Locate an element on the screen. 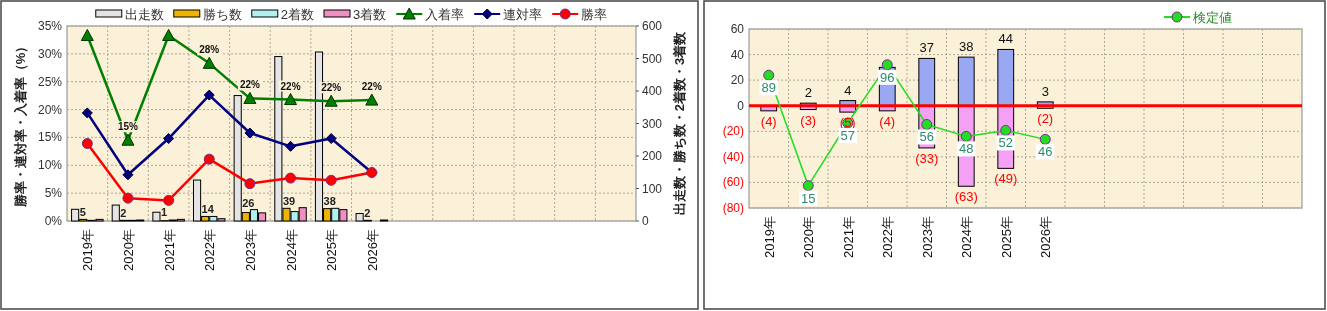 The width and height of the screenshot is (1327, 311). y2-axis-title: 出走数・勝ち数・2着数・3着数 is located at coordinates (679, 123).